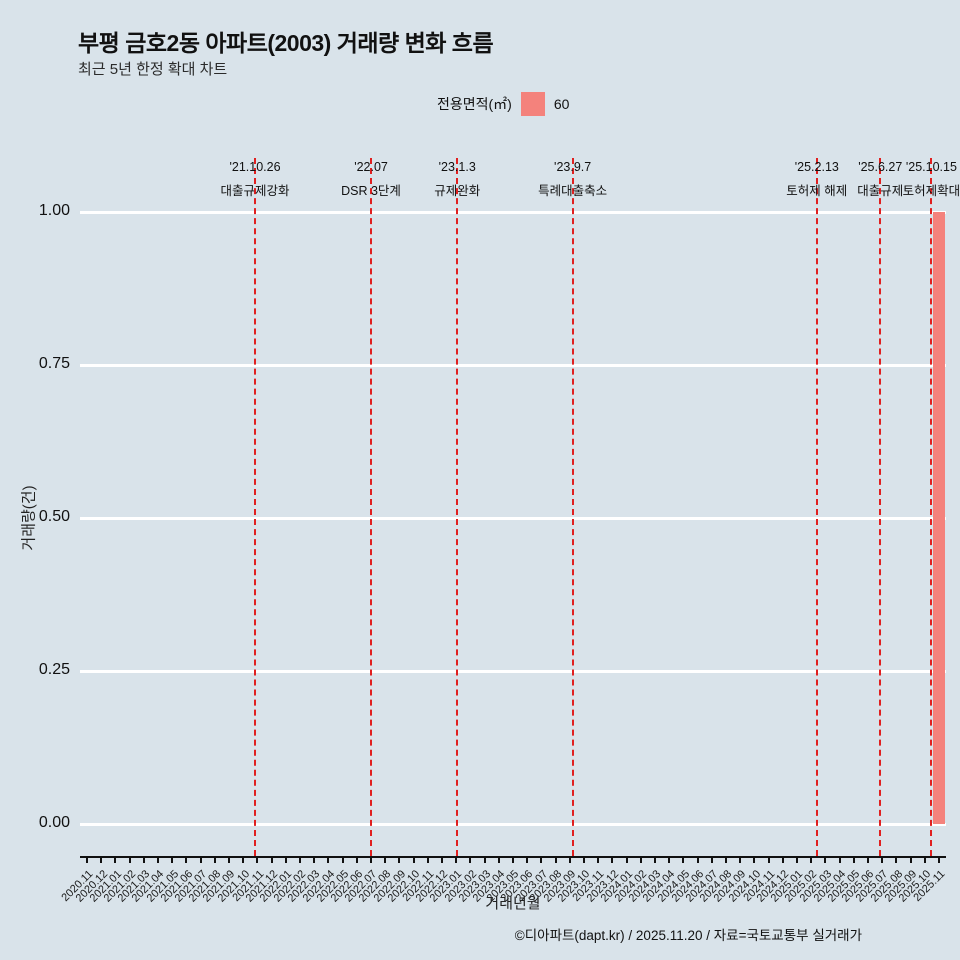 The width and height of the screenshot is (960, 960). Describe the element at coordinates (54, 669) in the screenshot. I see `y-tick-label: 0.25` at that location.